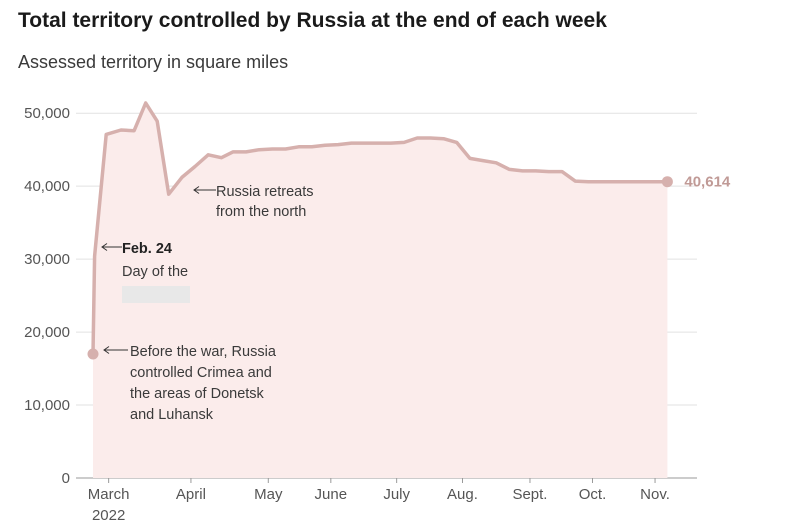  Describe the element at coordinates (106, 350) in the screenshot. I see `annotation-arrow-prewar-head` at that location.